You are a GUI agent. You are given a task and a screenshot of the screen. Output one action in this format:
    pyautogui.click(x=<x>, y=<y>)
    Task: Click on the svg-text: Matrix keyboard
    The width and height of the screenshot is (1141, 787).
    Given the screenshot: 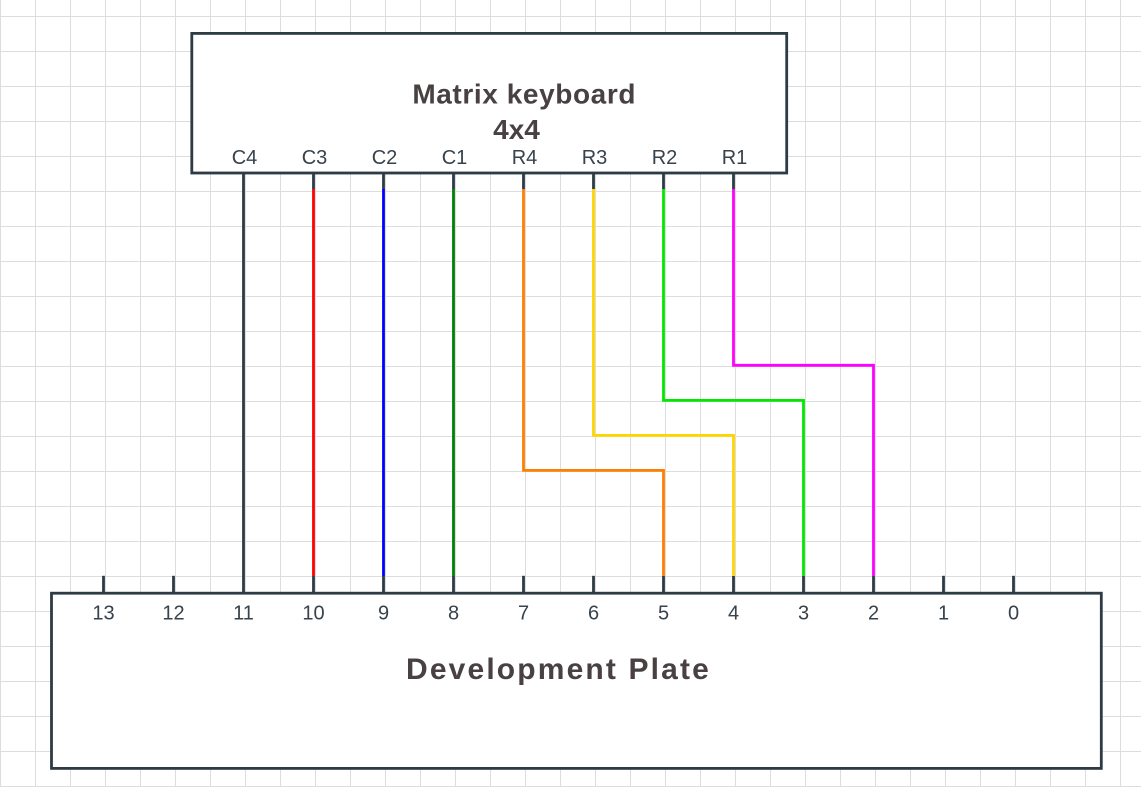 What is the action you would take?
    pyautogui.click(x=524, y=94)
    